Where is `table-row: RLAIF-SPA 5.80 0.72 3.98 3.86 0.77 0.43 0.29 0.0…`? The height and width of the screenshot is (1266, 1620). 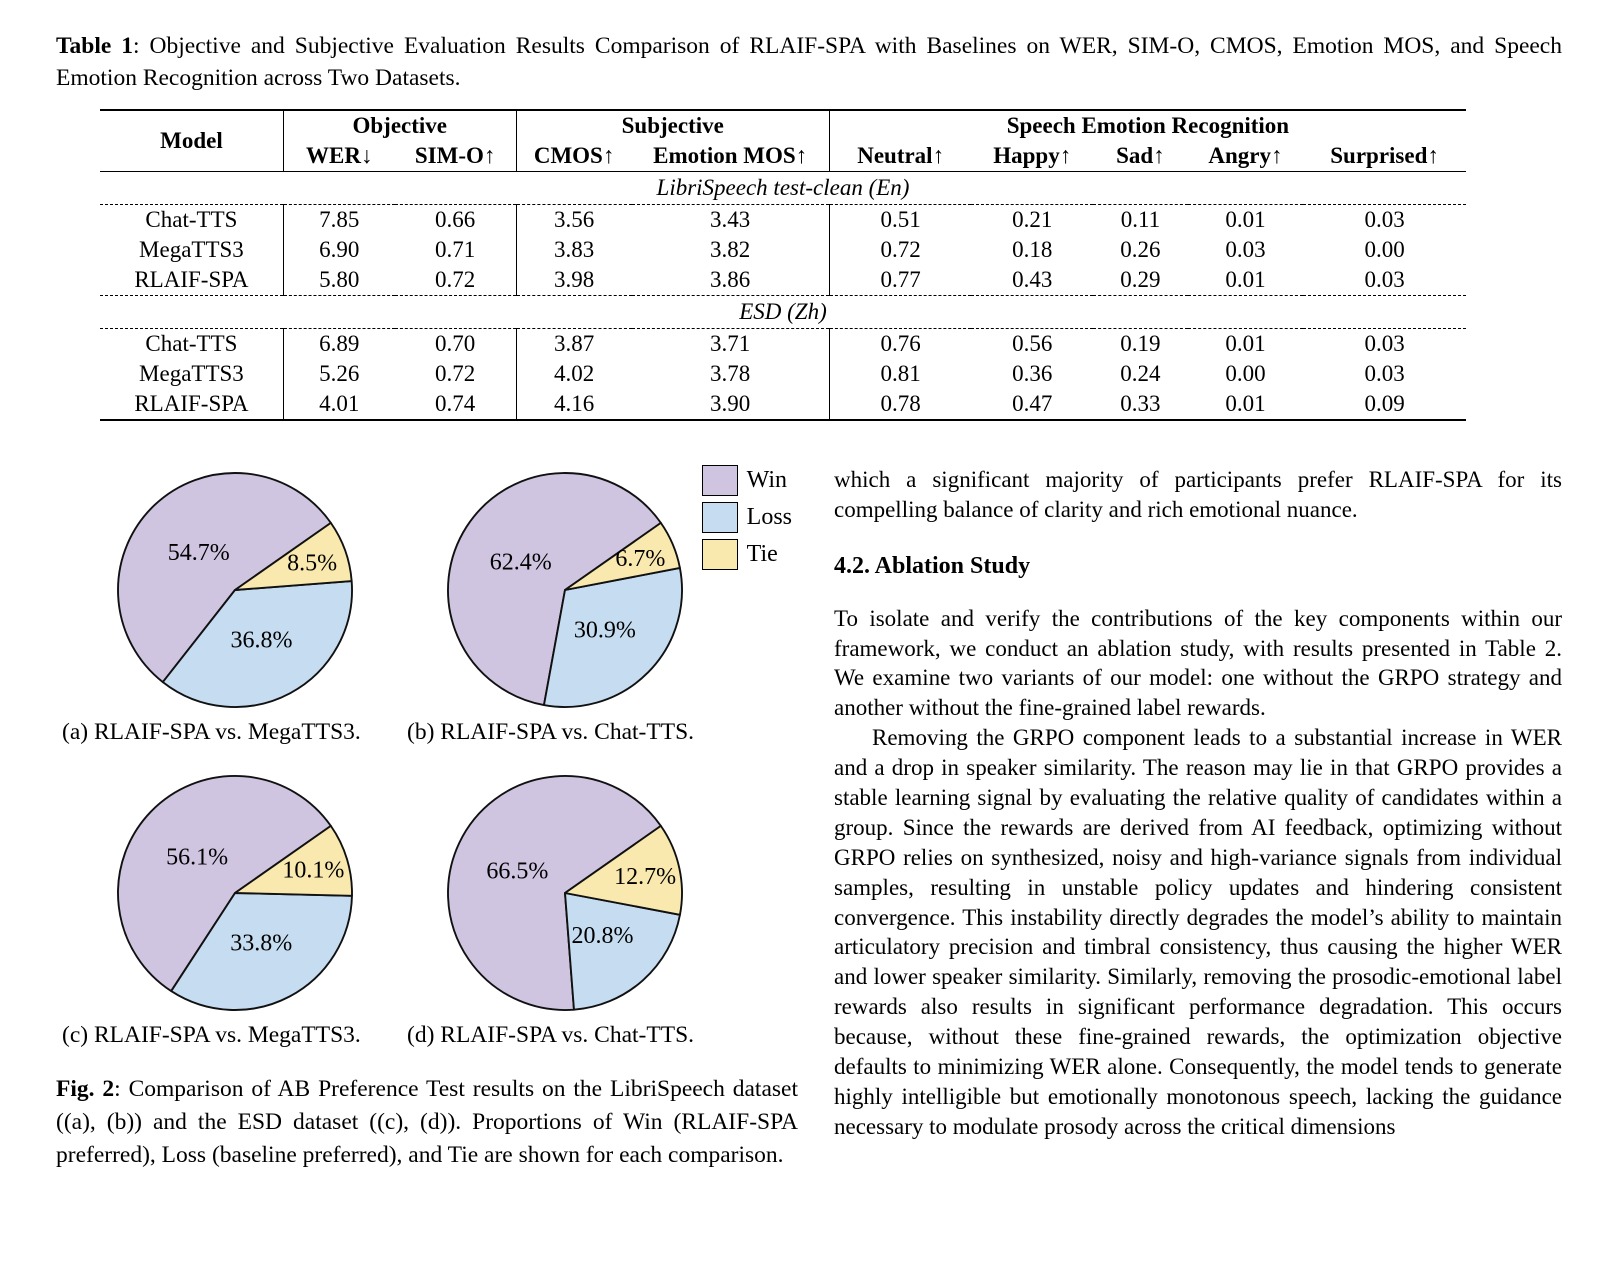
table-row: RLAIF-SPA 5.80 0.72 3.98 3.86 0.77 0.43 0.29 0.0… is located at coordinates (783, 280).